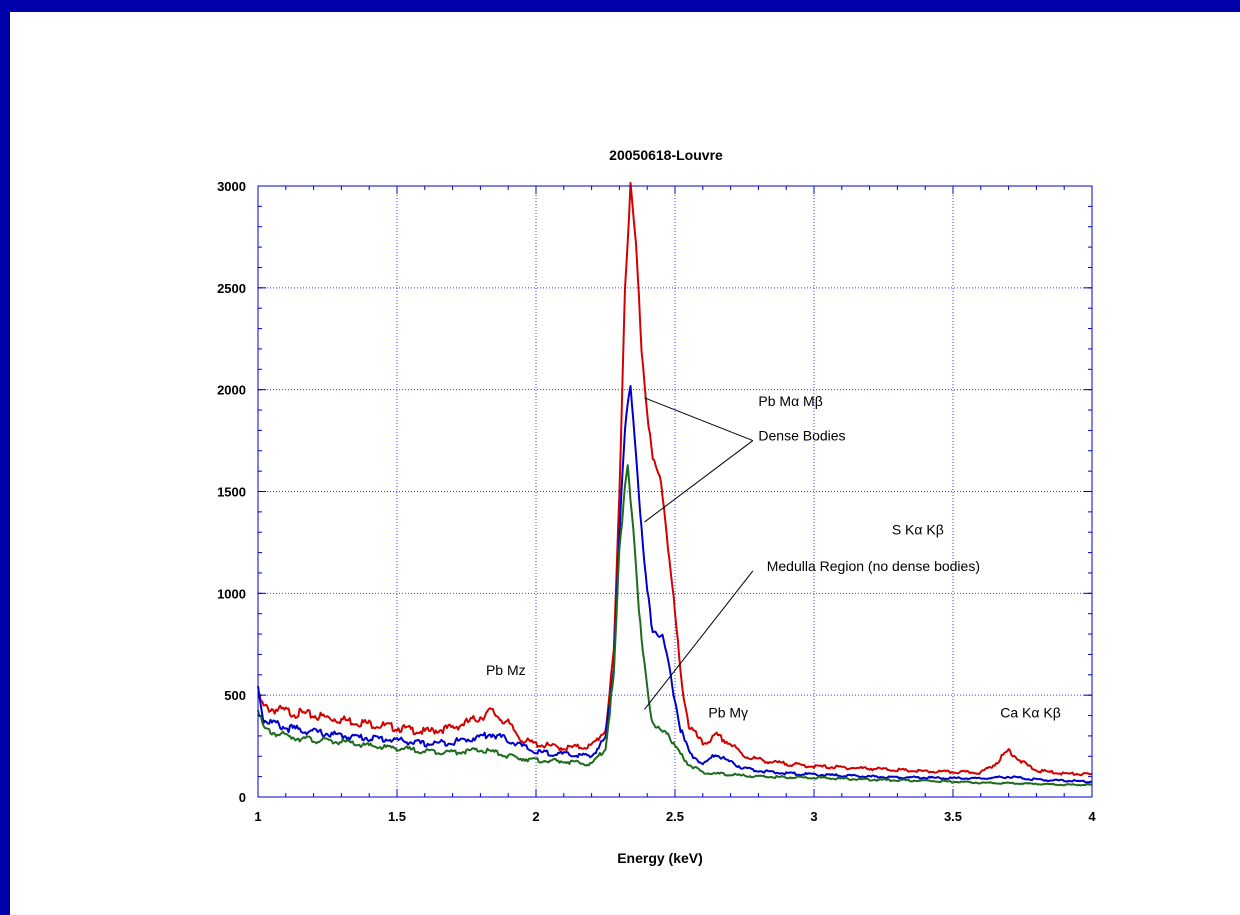  What do you see at coordinates (728, 713) in the screenshot?
I see `annotation-label: Pb Mγ` at bounding box center [728, 713].